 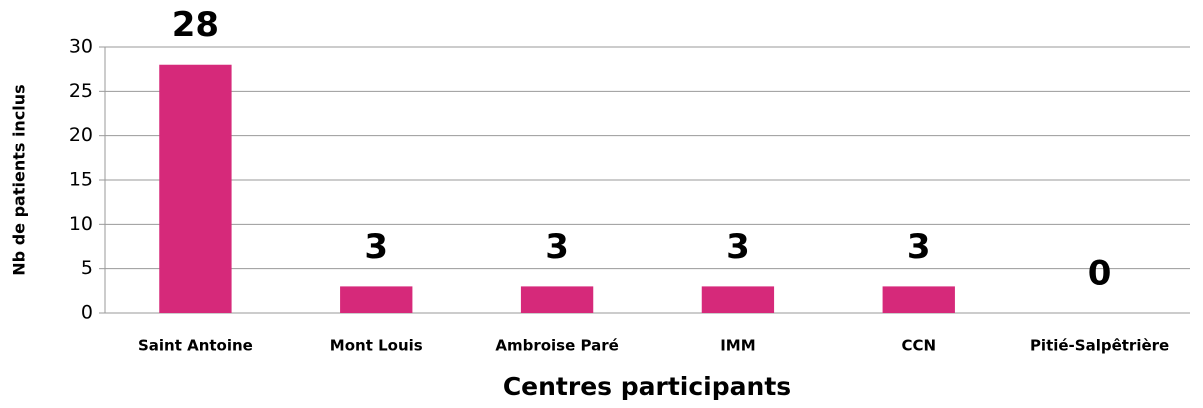 I want to click on y-tick-label: 20, so click(x=81, y=135).